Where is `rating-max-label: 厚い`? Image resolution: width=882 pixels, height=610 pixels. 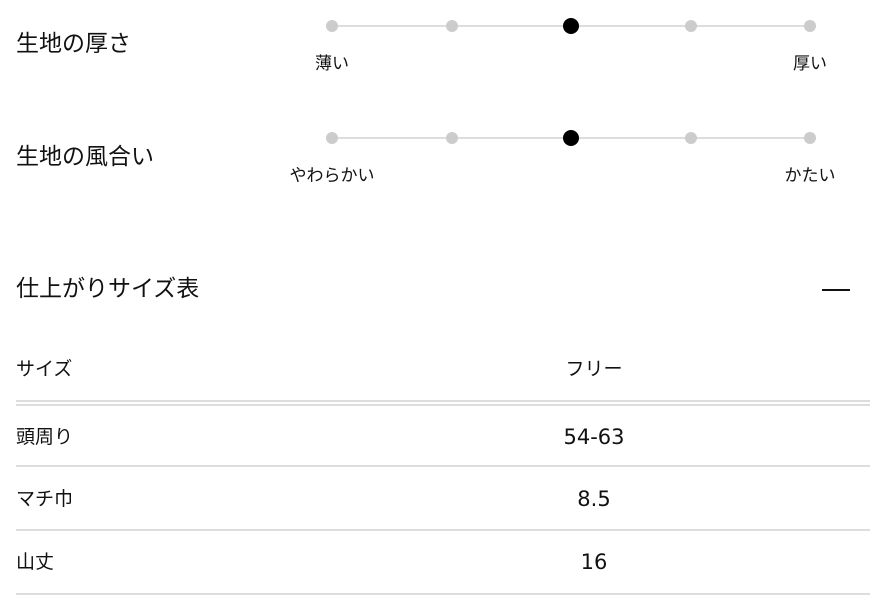
rating-max-label: 厚い is located at coordinates (810, 64).